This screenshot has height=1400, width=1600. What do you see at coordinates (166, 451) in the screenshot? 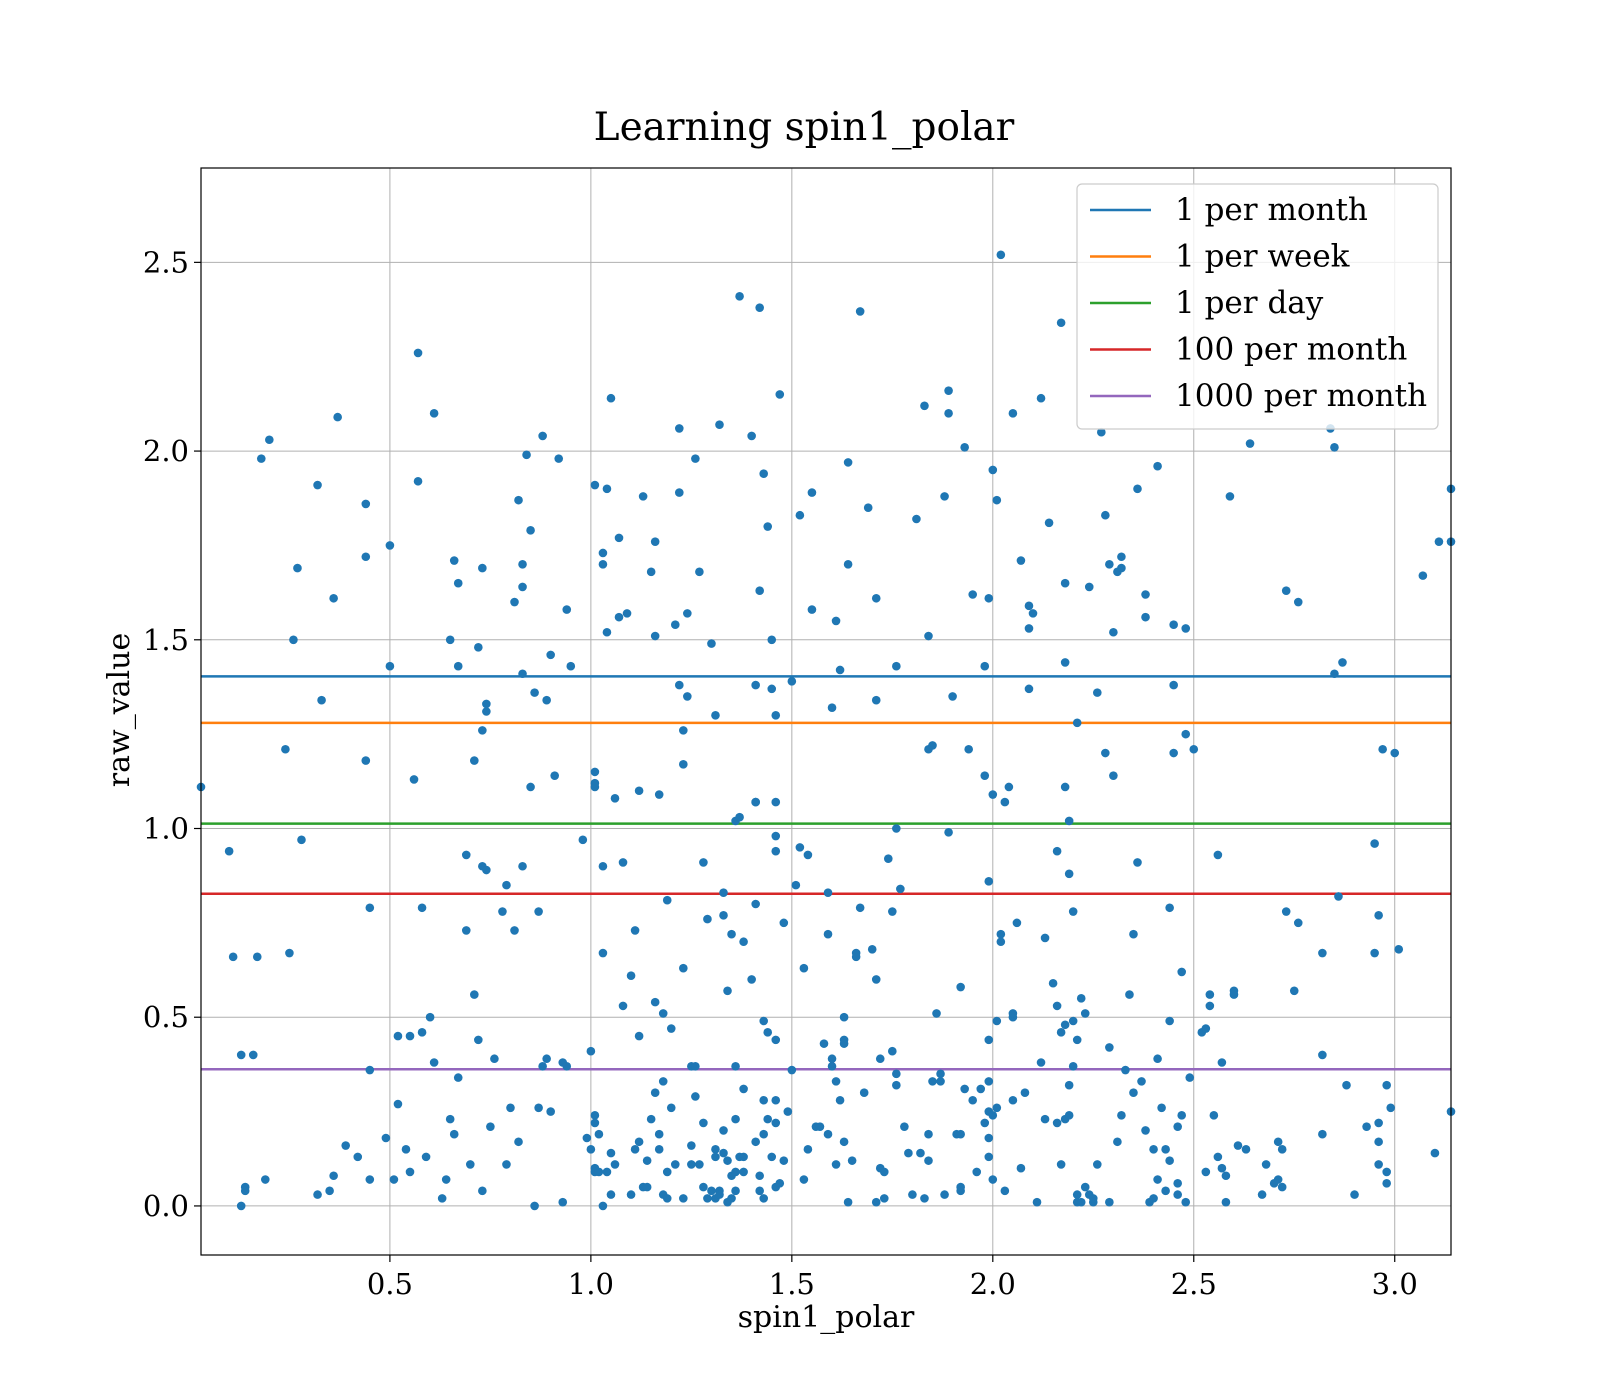
I see `y-tick-label: 2.0` at bounding box center [166, 451].